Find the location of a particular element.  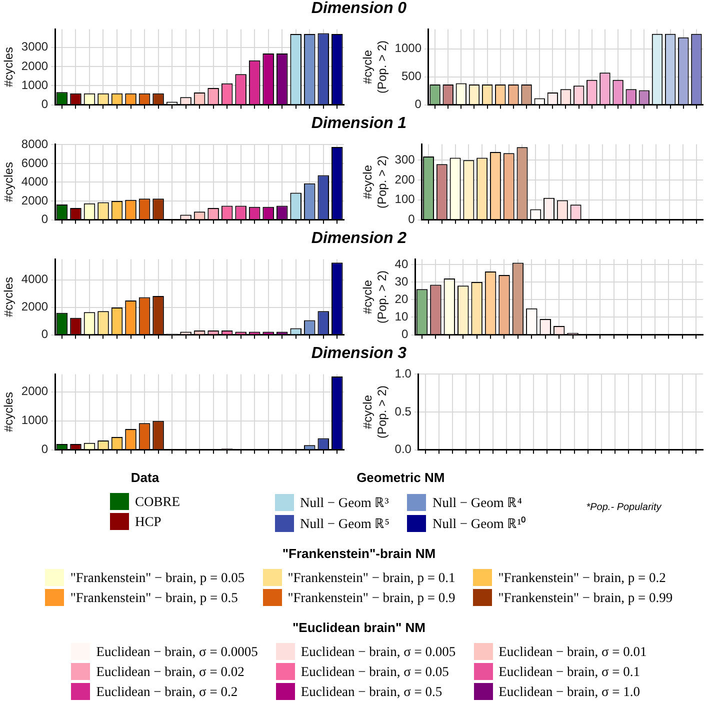

category-label: "Frankenstein" − brain, p = 0.5 is located at coordinates (154, 598).